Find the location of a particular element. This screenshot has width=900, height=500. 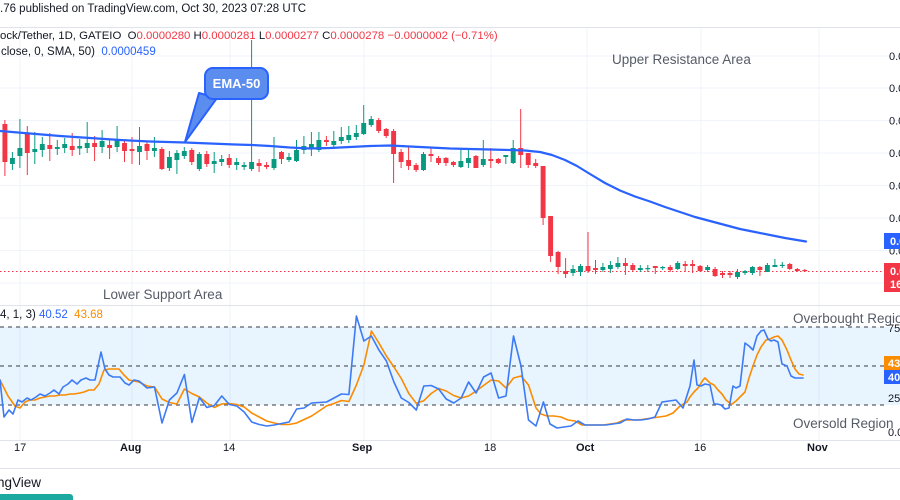

svg-text: 0.0000380 is located at coordinates (894, 89).